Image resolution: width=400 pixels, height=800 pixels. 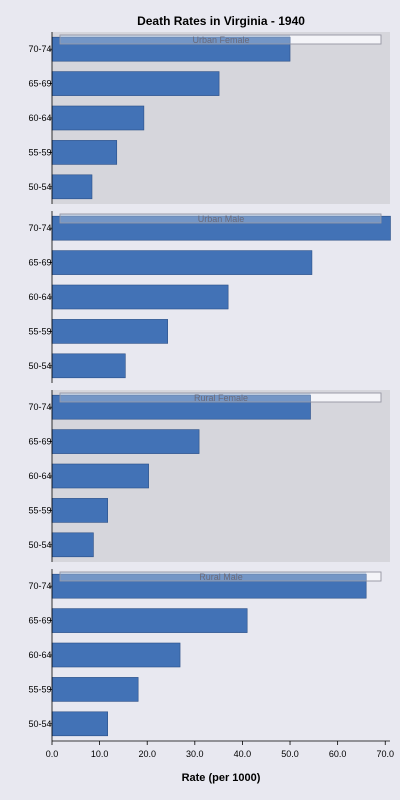 I want to click on x-tick-label: 10.0, so click(x=100, y=754).